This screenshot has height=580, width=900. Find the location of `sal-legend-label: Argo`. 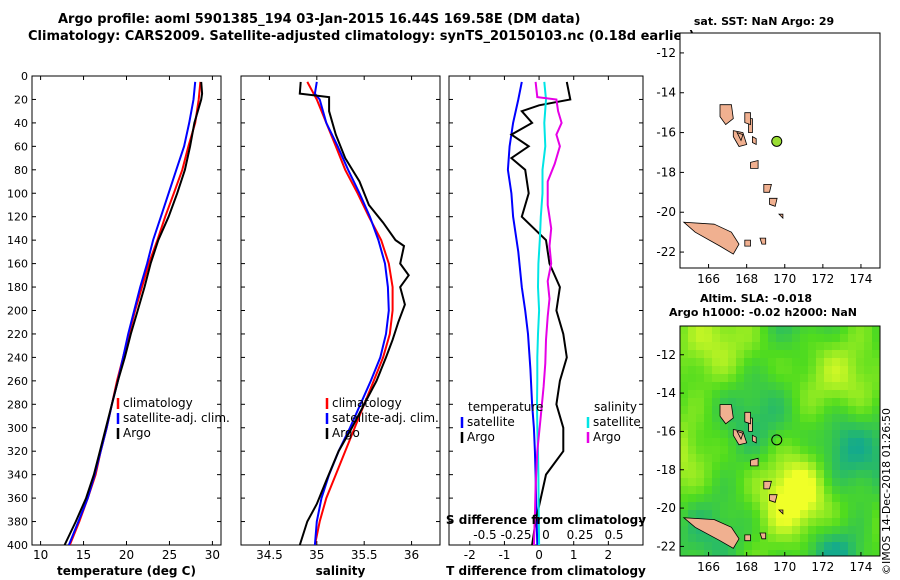

sal-legend-label: Argo is located at coordinates (346, 433).